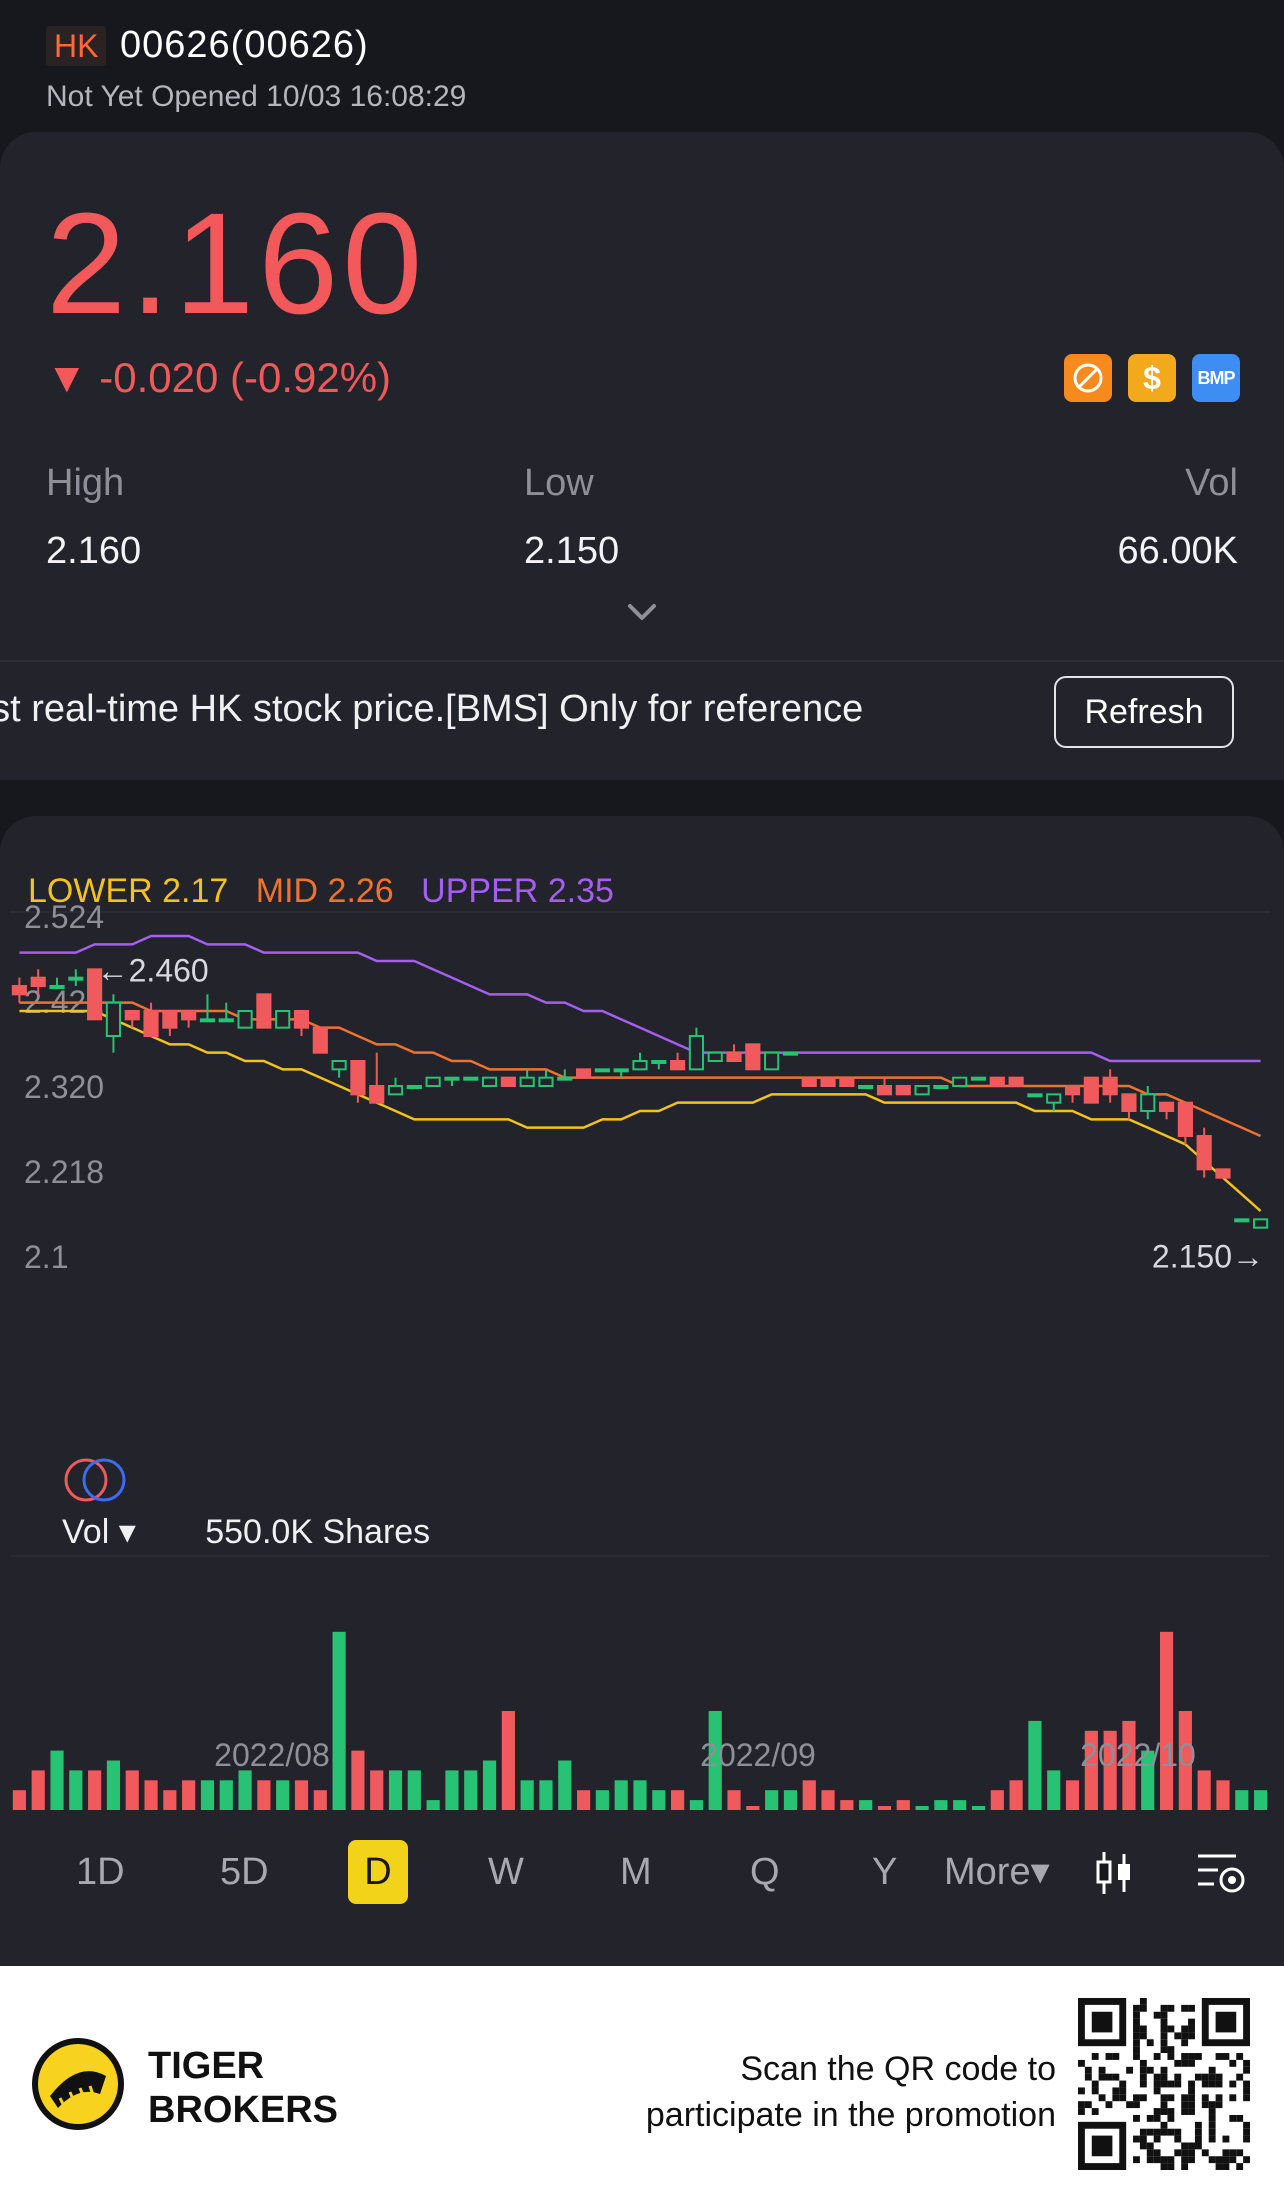 The height and width of the screenshot is (2205, 1284). What do you see at coordinates (1222, 1873) in the screenshot?
I see `chart-settings-icon` at bounding box center [1222, 1873].